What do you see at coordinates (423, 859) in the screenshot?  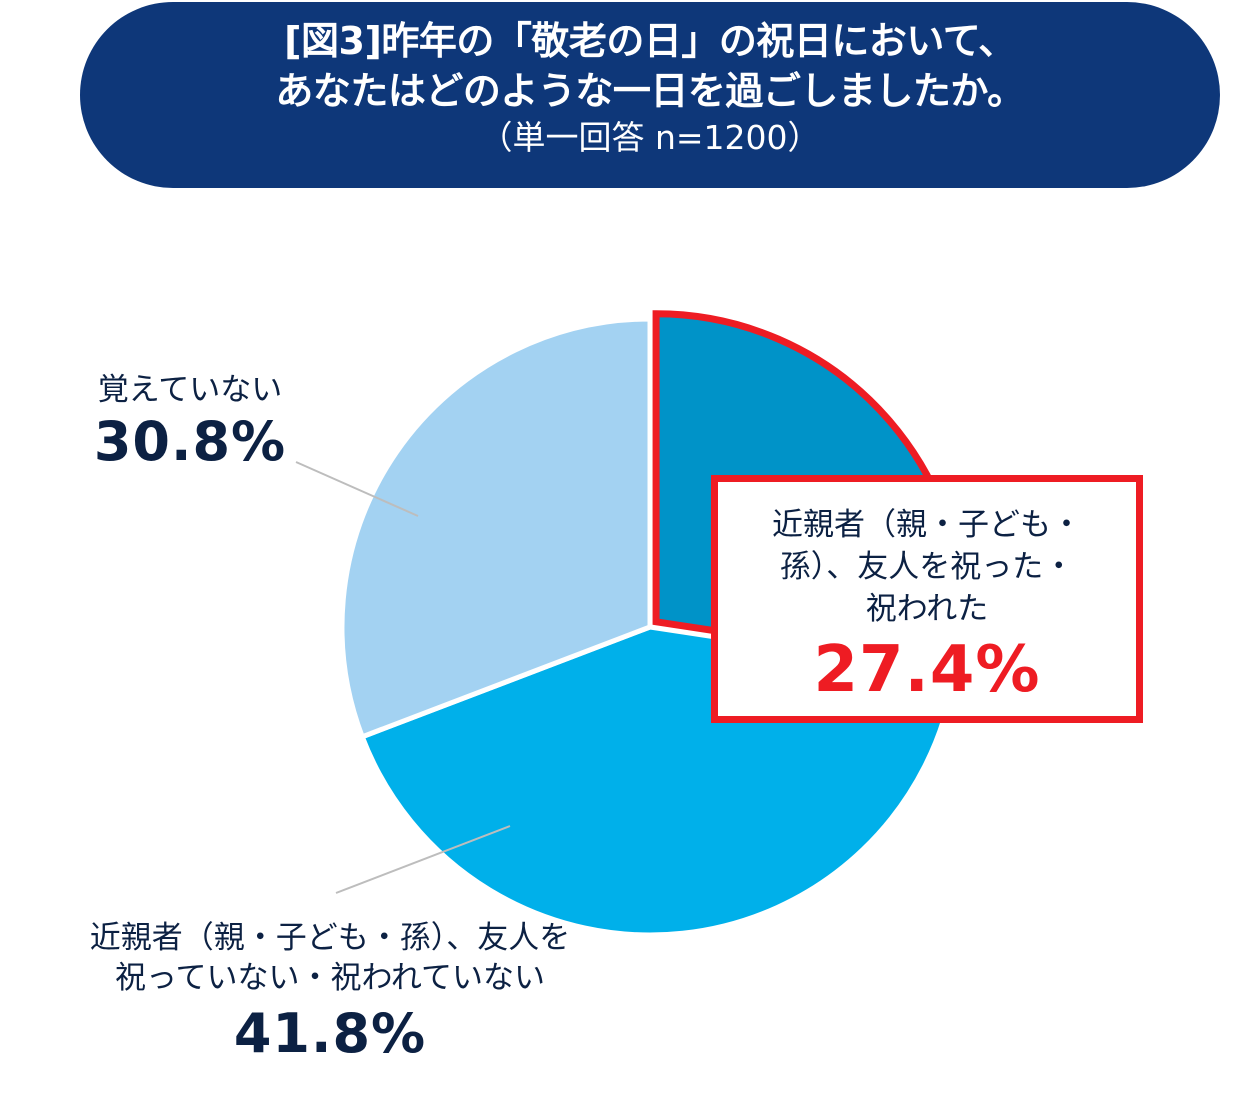 I see `leader-line-not-celebrated` at bounding box center [423, 859].